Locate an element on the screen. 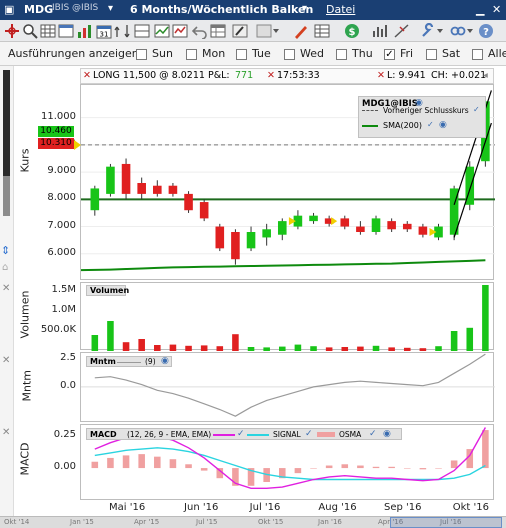  draw-pencil-icon is located at coordinates (300, 31).